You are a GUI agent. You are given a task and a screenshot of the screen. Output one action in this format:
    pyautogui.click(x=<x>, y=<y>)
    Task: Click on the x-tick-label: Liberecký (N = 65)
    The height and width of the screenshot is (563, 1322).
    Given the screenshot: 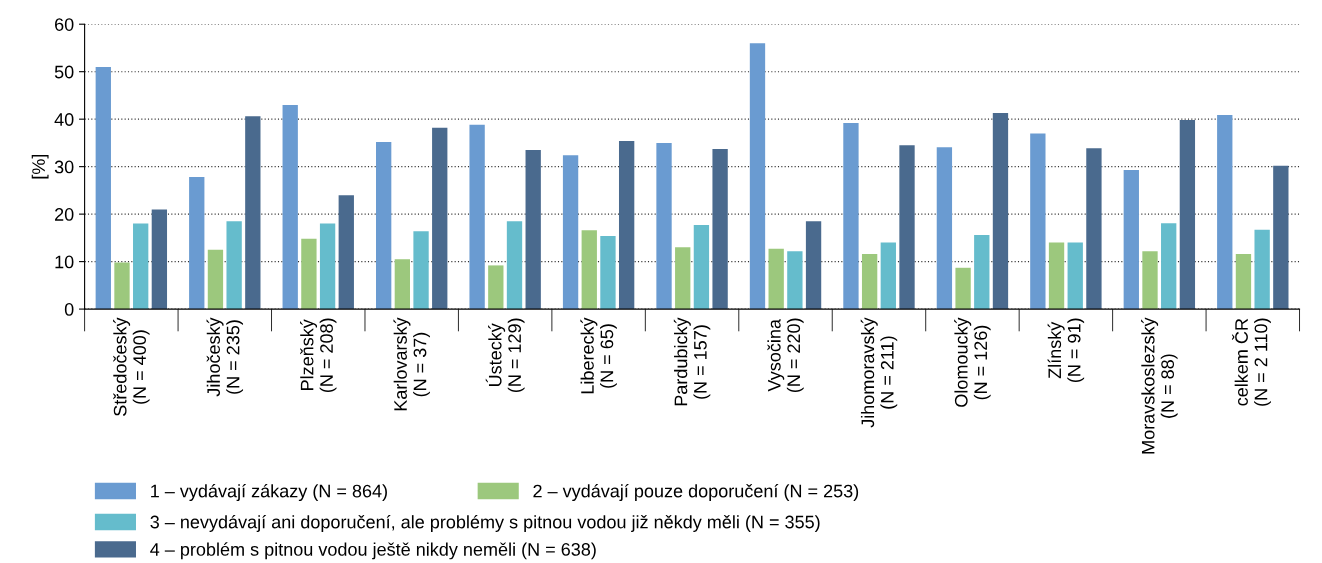 What is the action you would take?
    pyautogui.click(x=598, y=355)
    